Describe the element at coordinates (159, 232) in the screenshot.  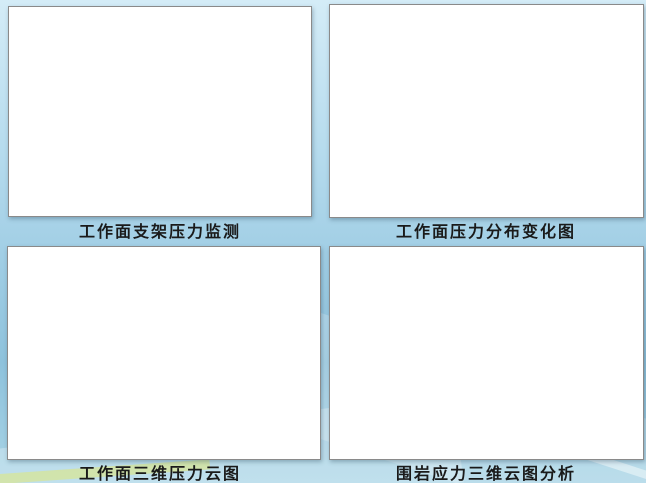
I see `caption-support-monitor: 工作面支架压力监测` at that location.